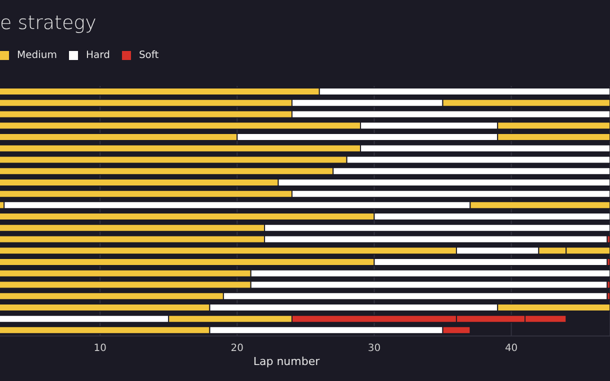  Describe the element at coordinates (374, 348) in the screenshot. I see `x-tick-label: 30` at that location.